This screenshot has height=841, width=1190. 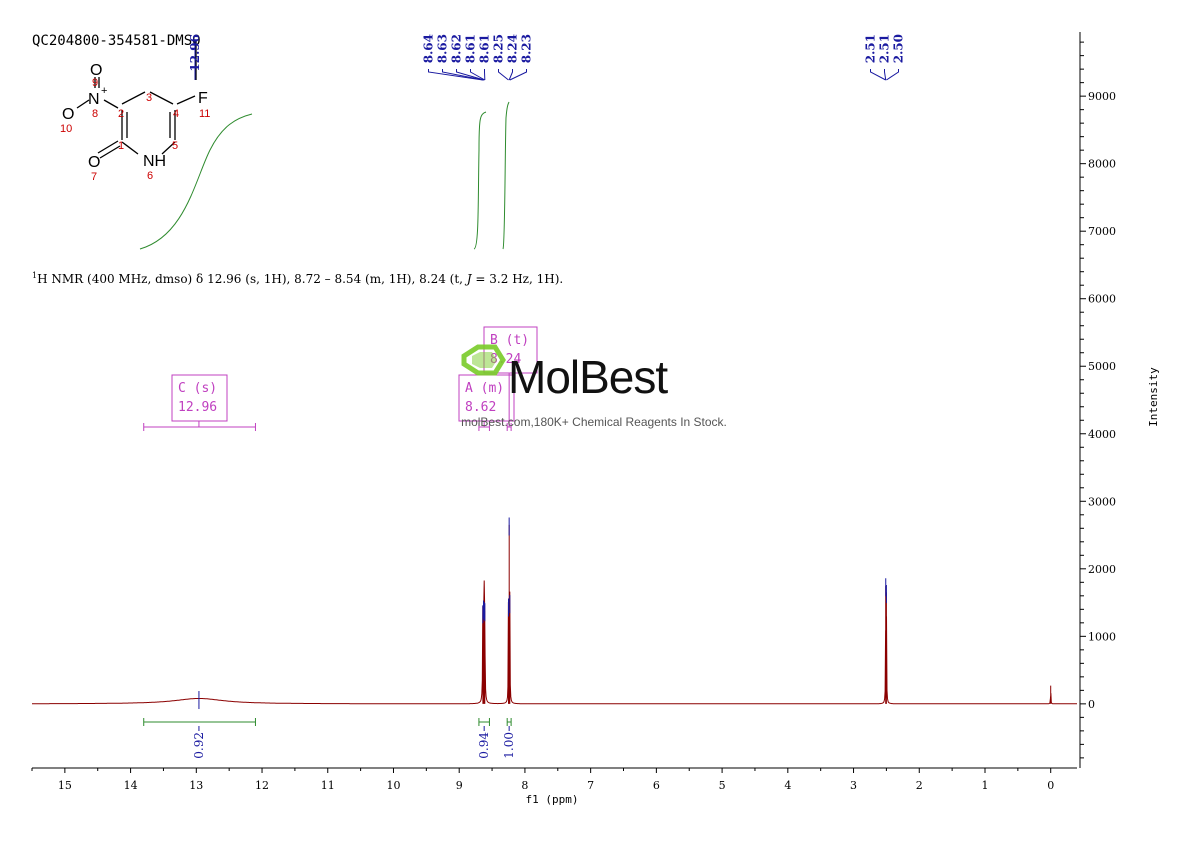 What do you see at coordinates (480, 407) in the screenshot?
I see `multiplet-shift: 8.62` at bounding box center [480, 407].